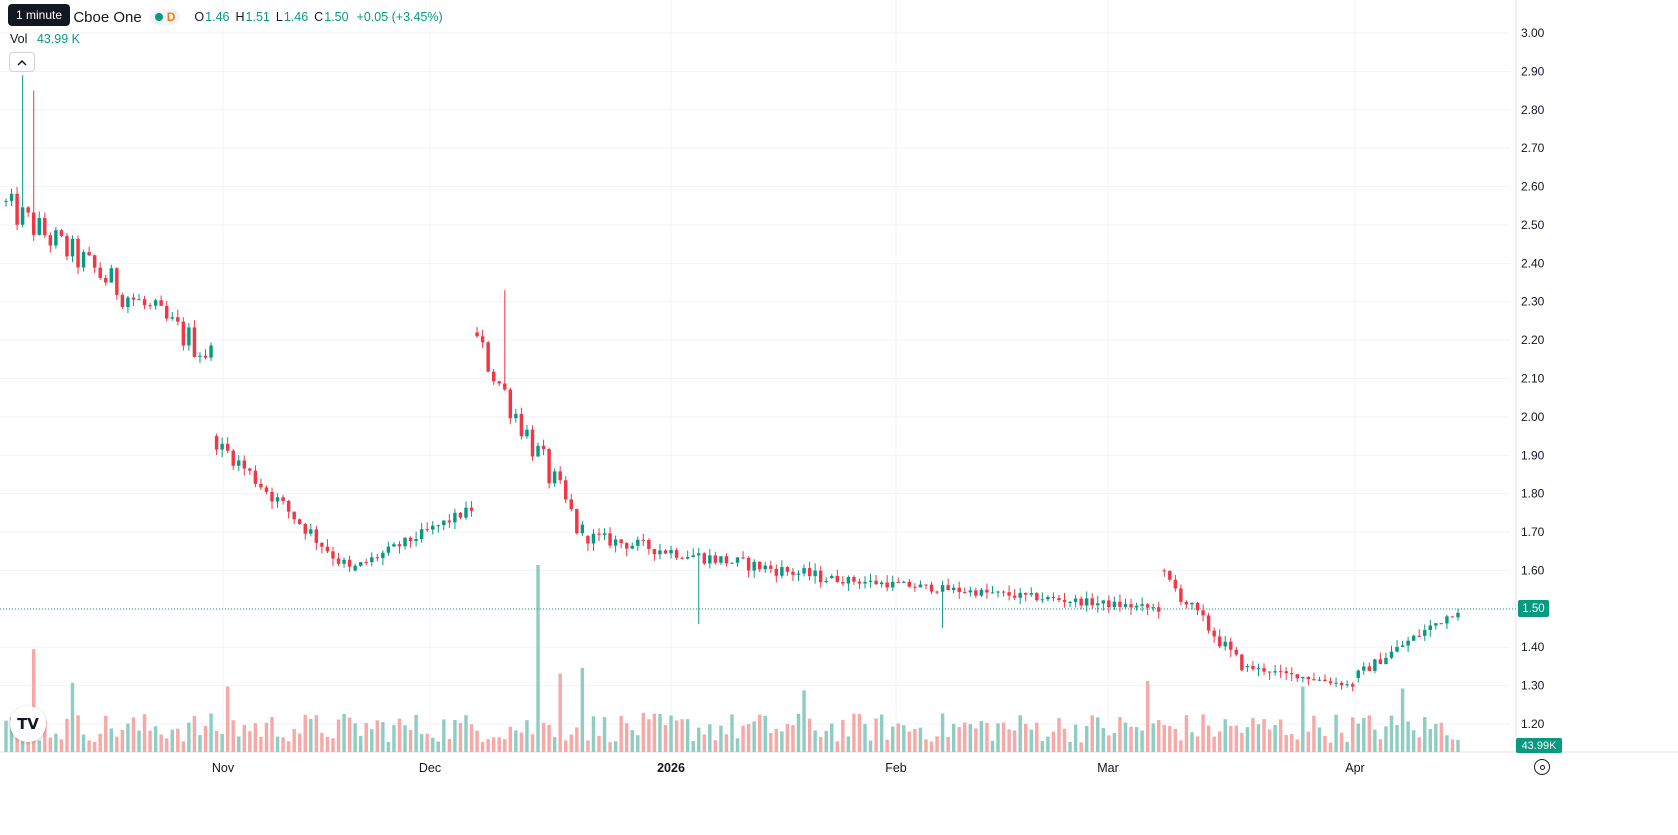 The image size is (1678, 835). Describe the element at coordinates (1533, 455) in the screenshot. I see `price-tick: 1.90` at that location.